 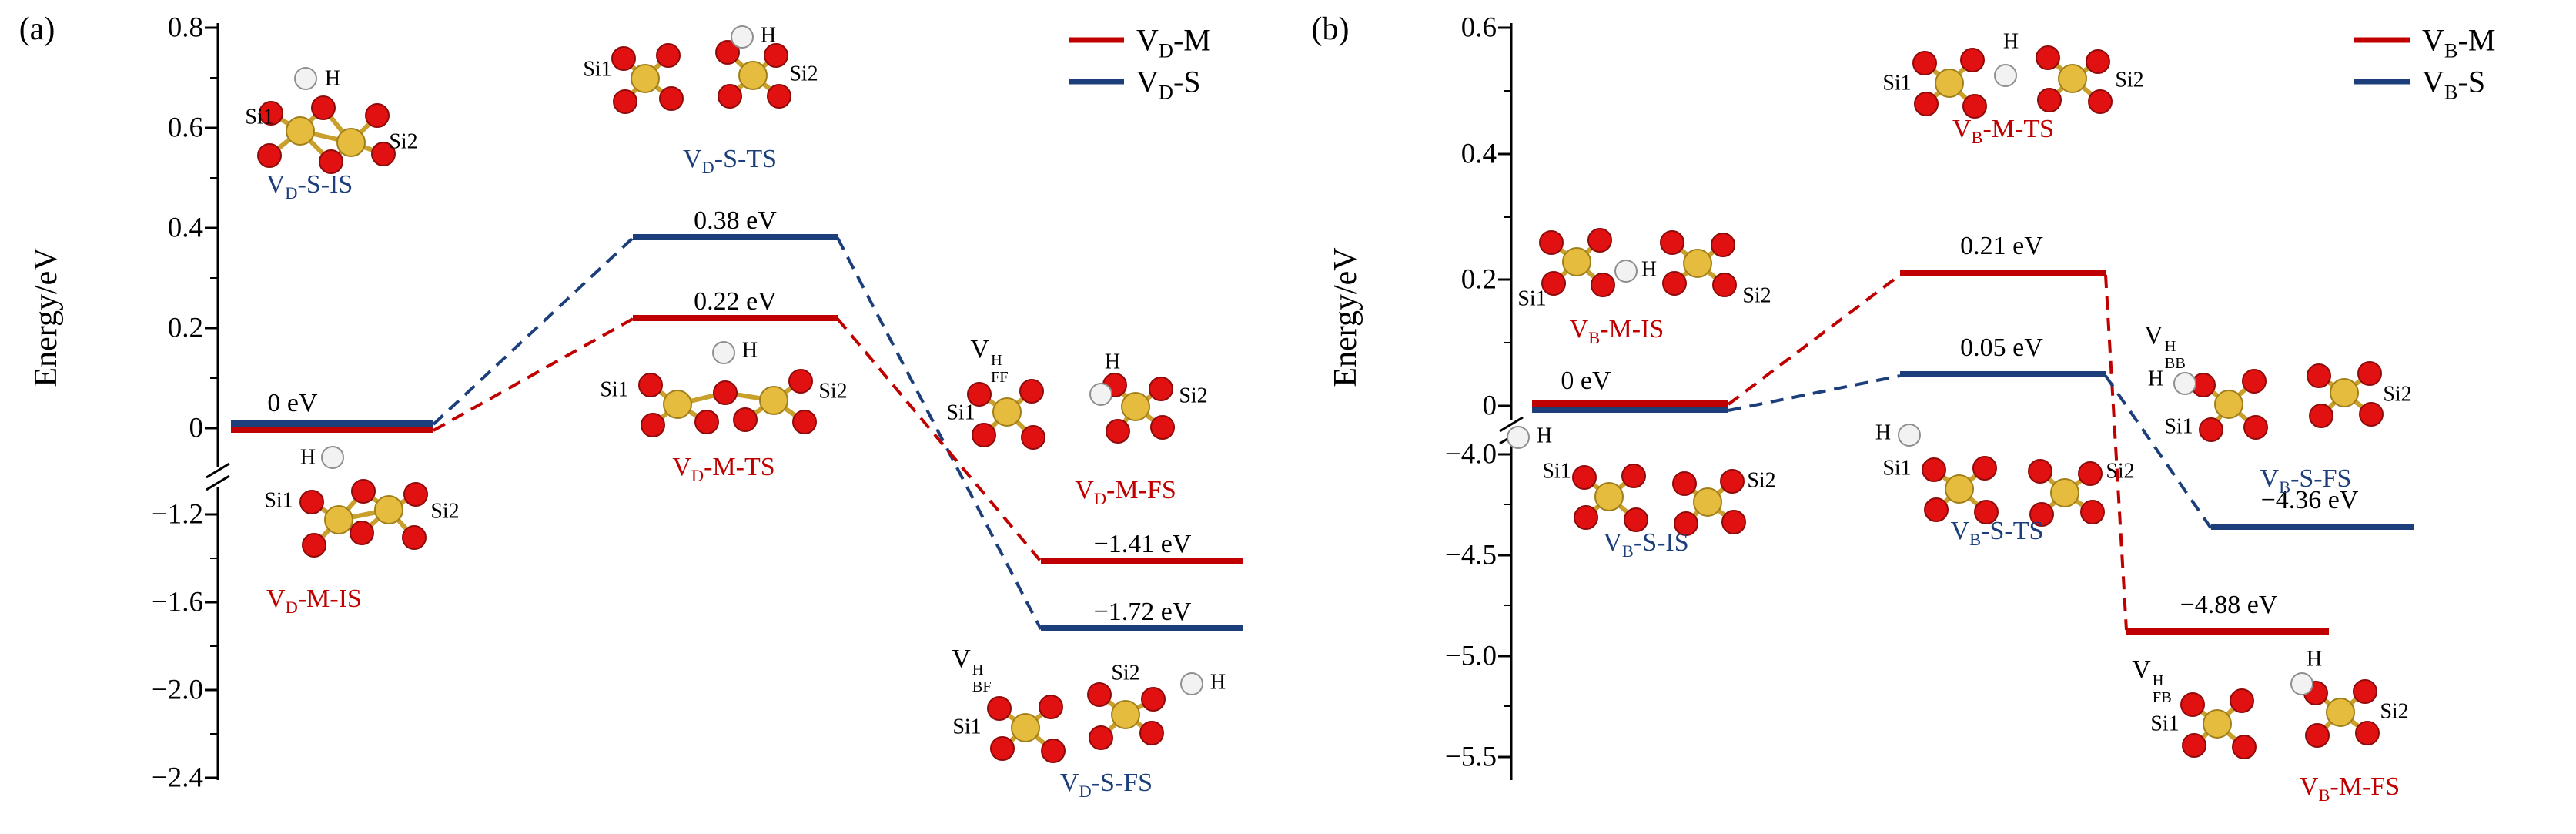 I want to click on value-label-b-is: 0 eV, so click(x=1586, y=381).